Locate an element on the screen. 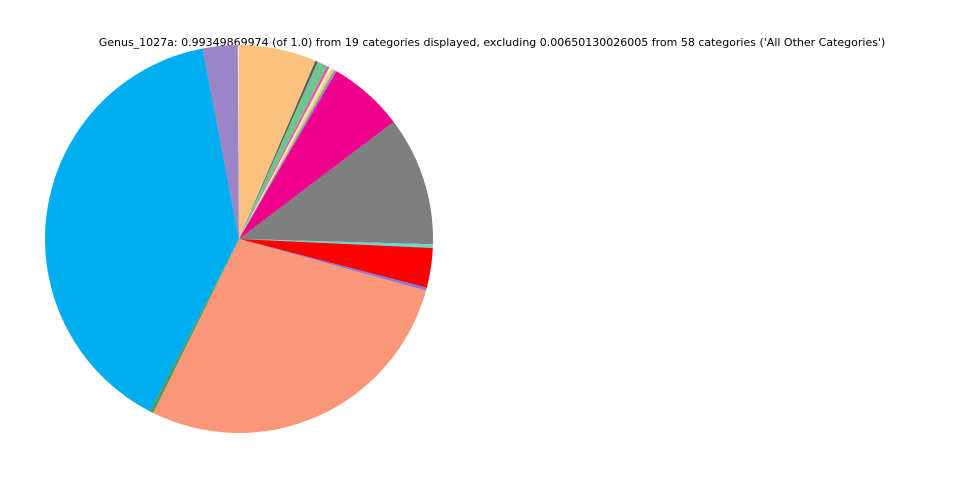  pie-slice-12-violet-sliver is located at coordinates (333, 265).